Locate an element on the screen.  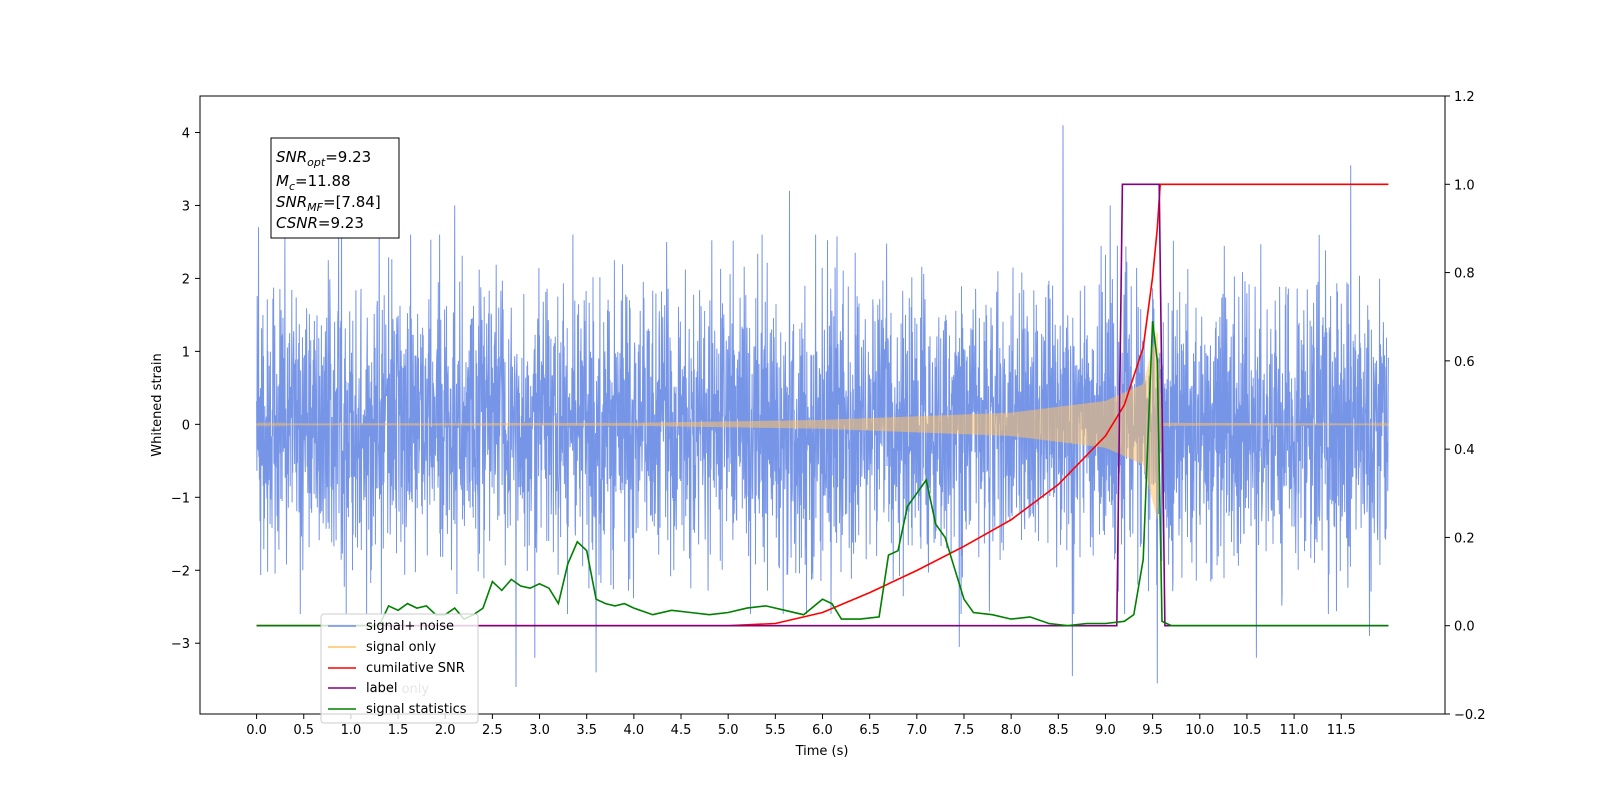
x-tick-label: 0.0 is located at coordinates (256, 730).